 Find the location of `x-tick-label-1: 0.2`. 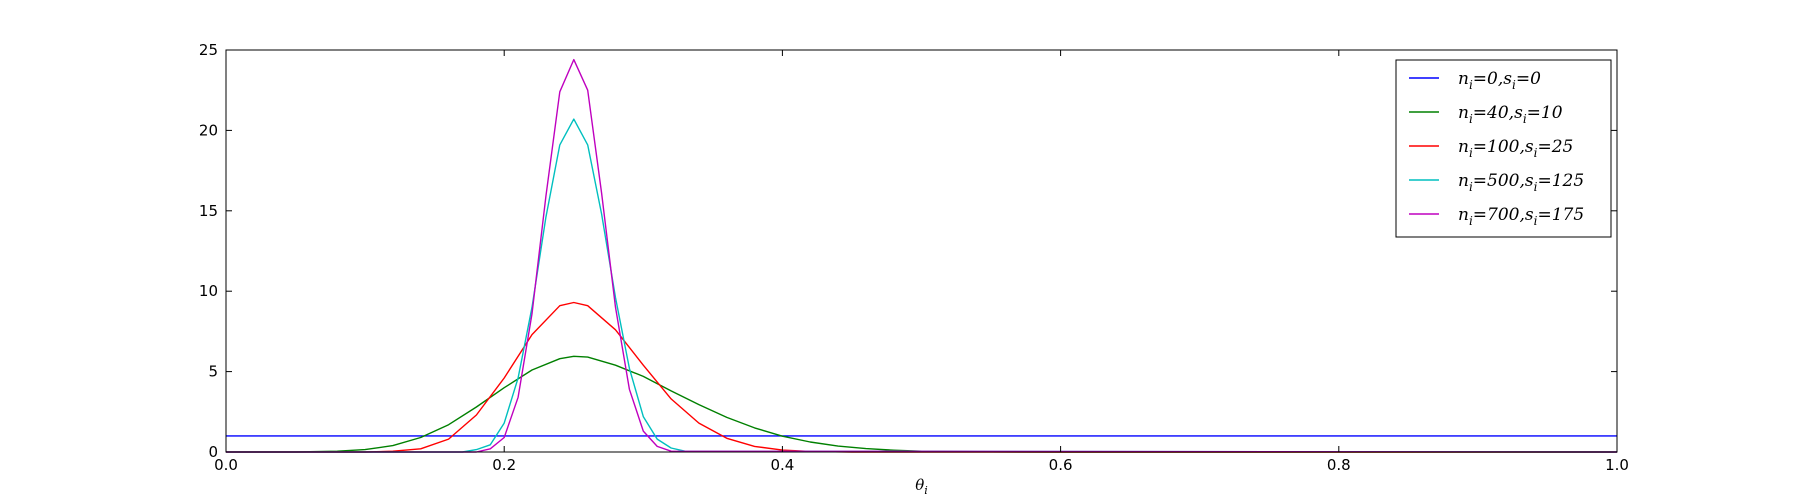

x-tick-label-1: 0.2 is located at coordinates (504, 465).